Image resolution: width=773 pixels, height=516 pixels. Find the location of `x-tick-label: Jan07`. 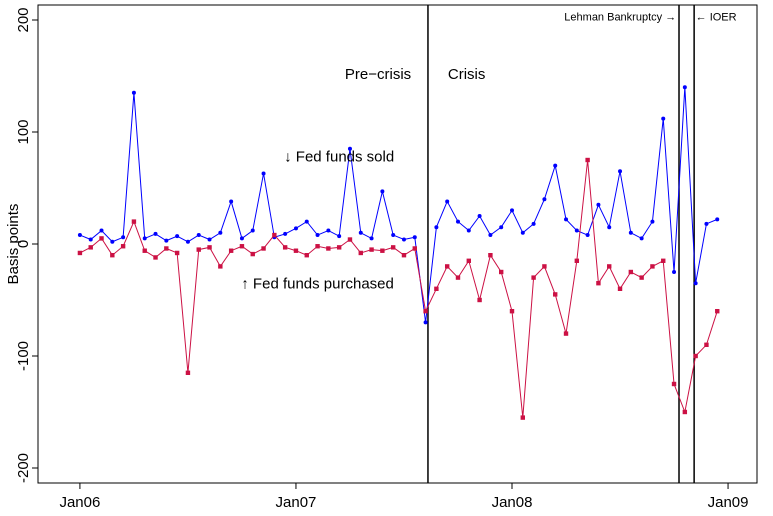

x-tick-label: Jan07 is located at coordinates (296, 502).